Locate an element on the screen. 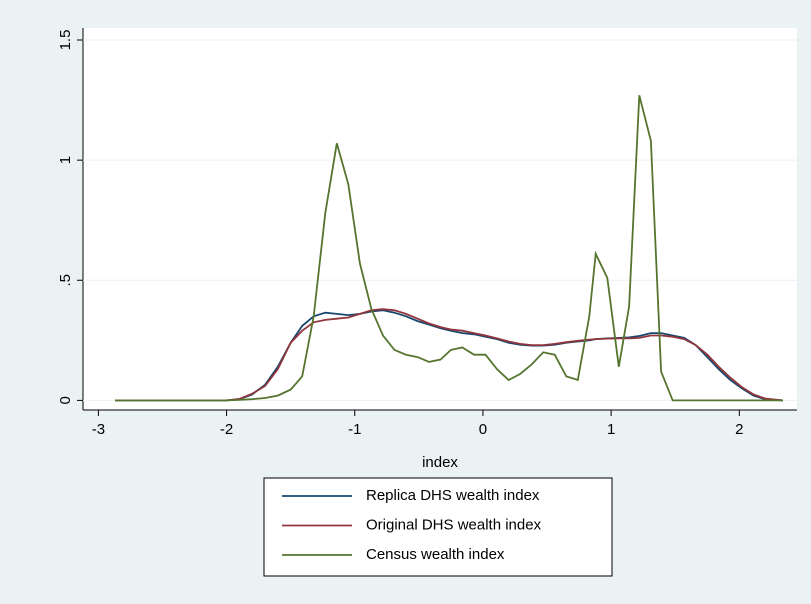  y-tick-label: 1.5 is located at coordinates (65, 40).